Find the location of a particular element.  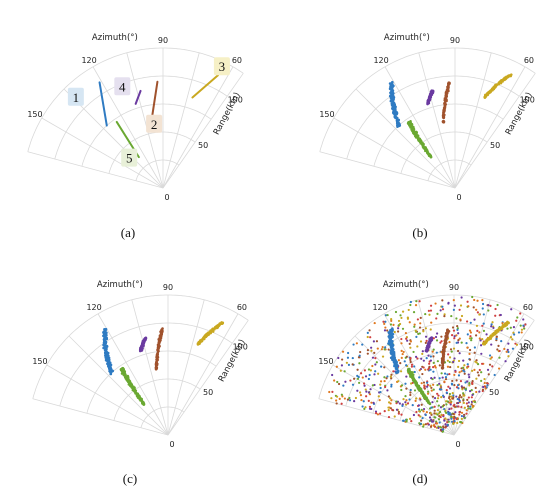

azimuth-tick-label: 150 is located at coordinates (39, 361).